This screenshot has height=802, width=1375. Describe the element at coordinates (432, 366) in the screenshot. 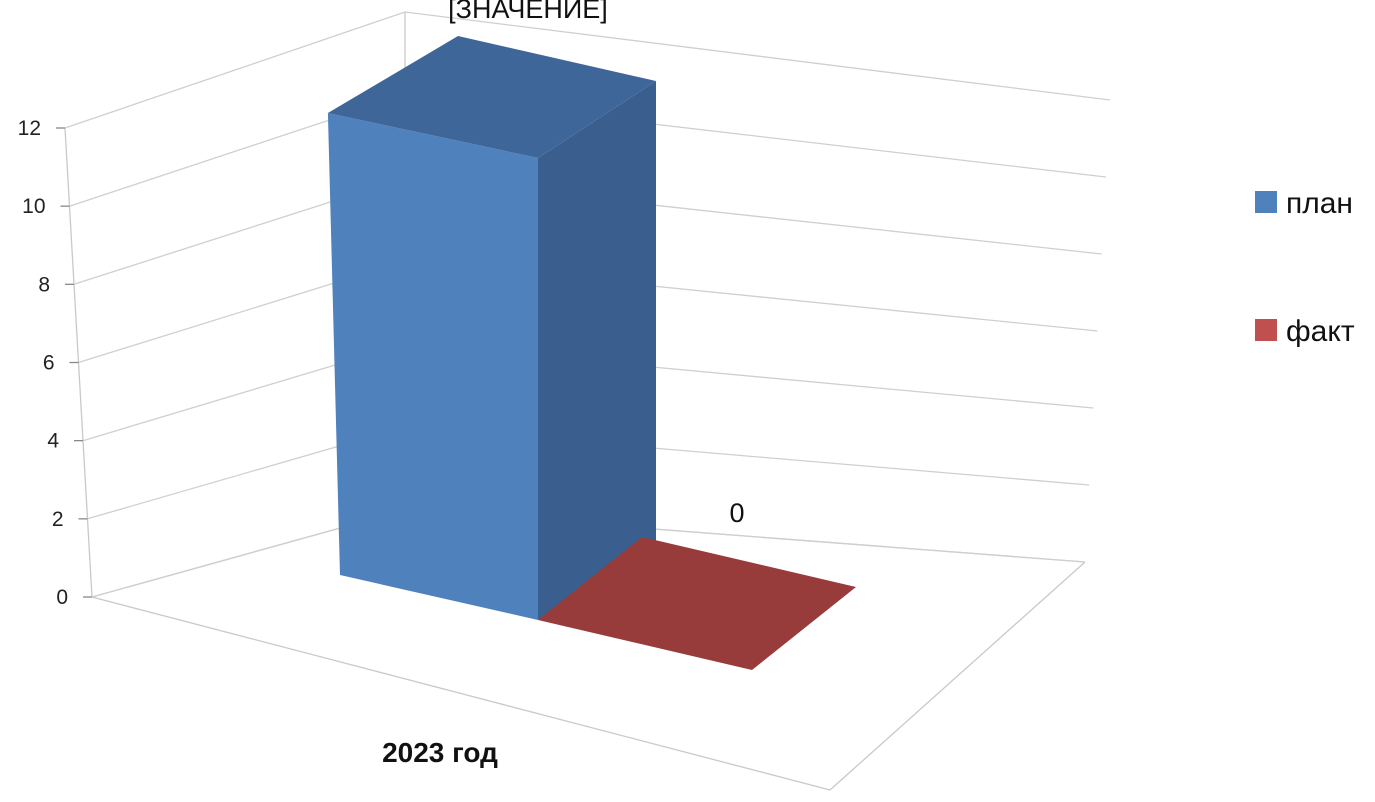

I see `bar-front-face-план` at that location.